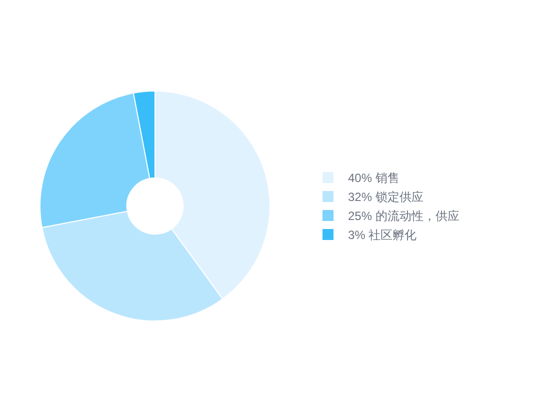  I want to click on legend-label: 40% 销售, so click(374, 178).